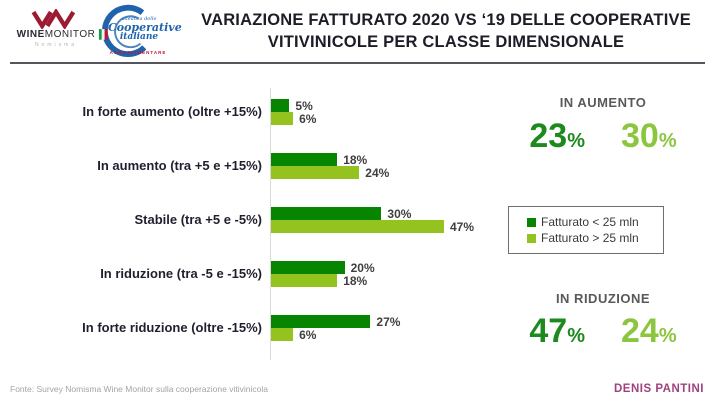 The image size is (714, 402). Describe the element at coordinates (357, 63) in the screenshot. I see `header-divider` at that location.